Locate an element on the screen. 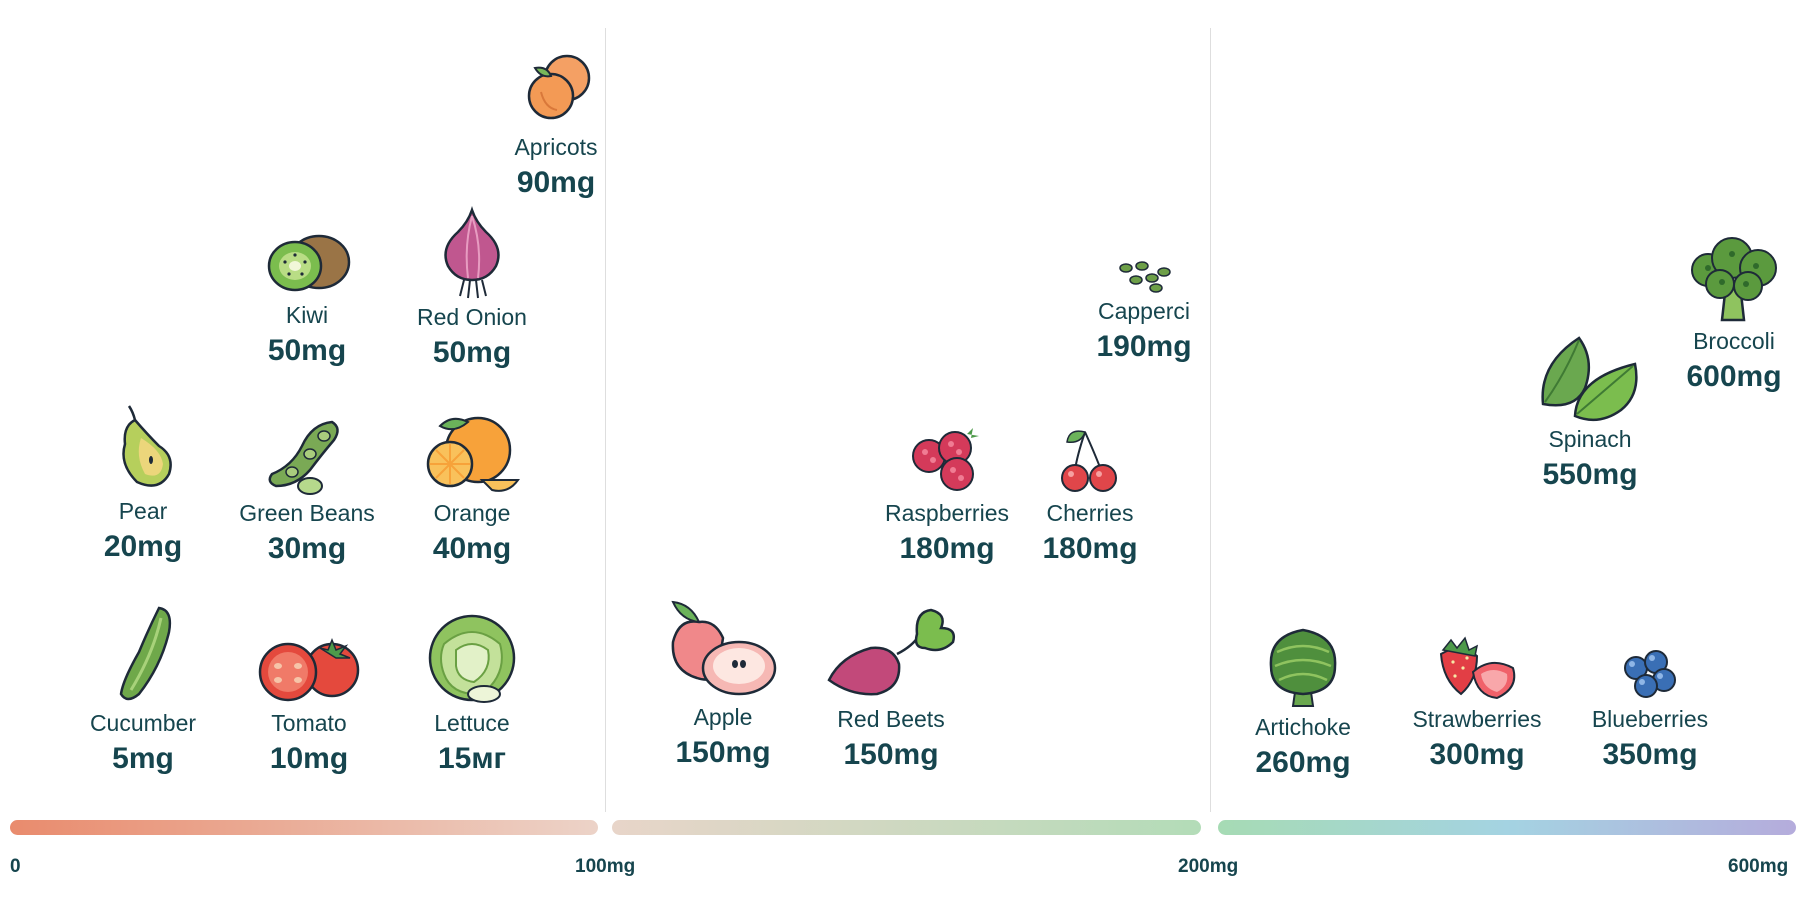  pear-icon is located at coordinates (147, 446).